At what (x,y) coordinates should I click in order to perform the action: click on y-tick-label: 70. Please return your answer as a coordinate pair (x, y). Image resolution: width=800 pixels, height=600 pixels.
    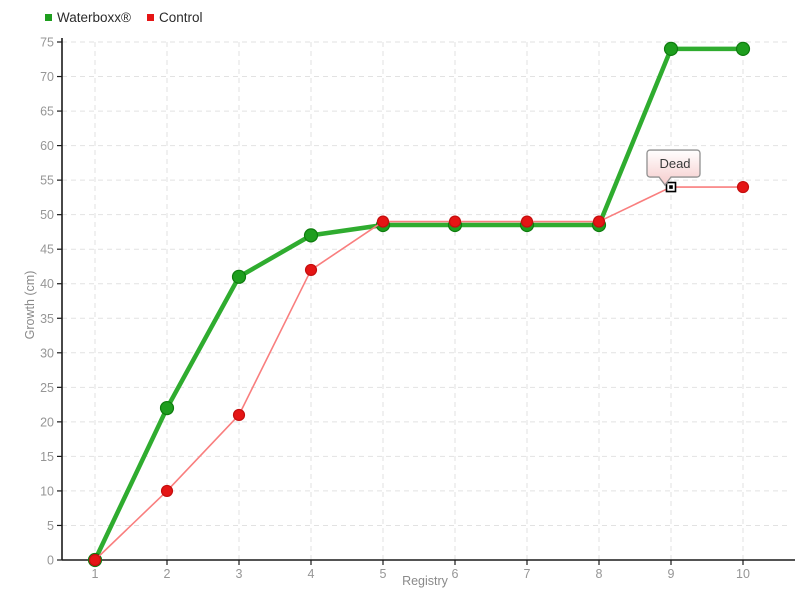
    Looking at the image, I should click on (47, 77).